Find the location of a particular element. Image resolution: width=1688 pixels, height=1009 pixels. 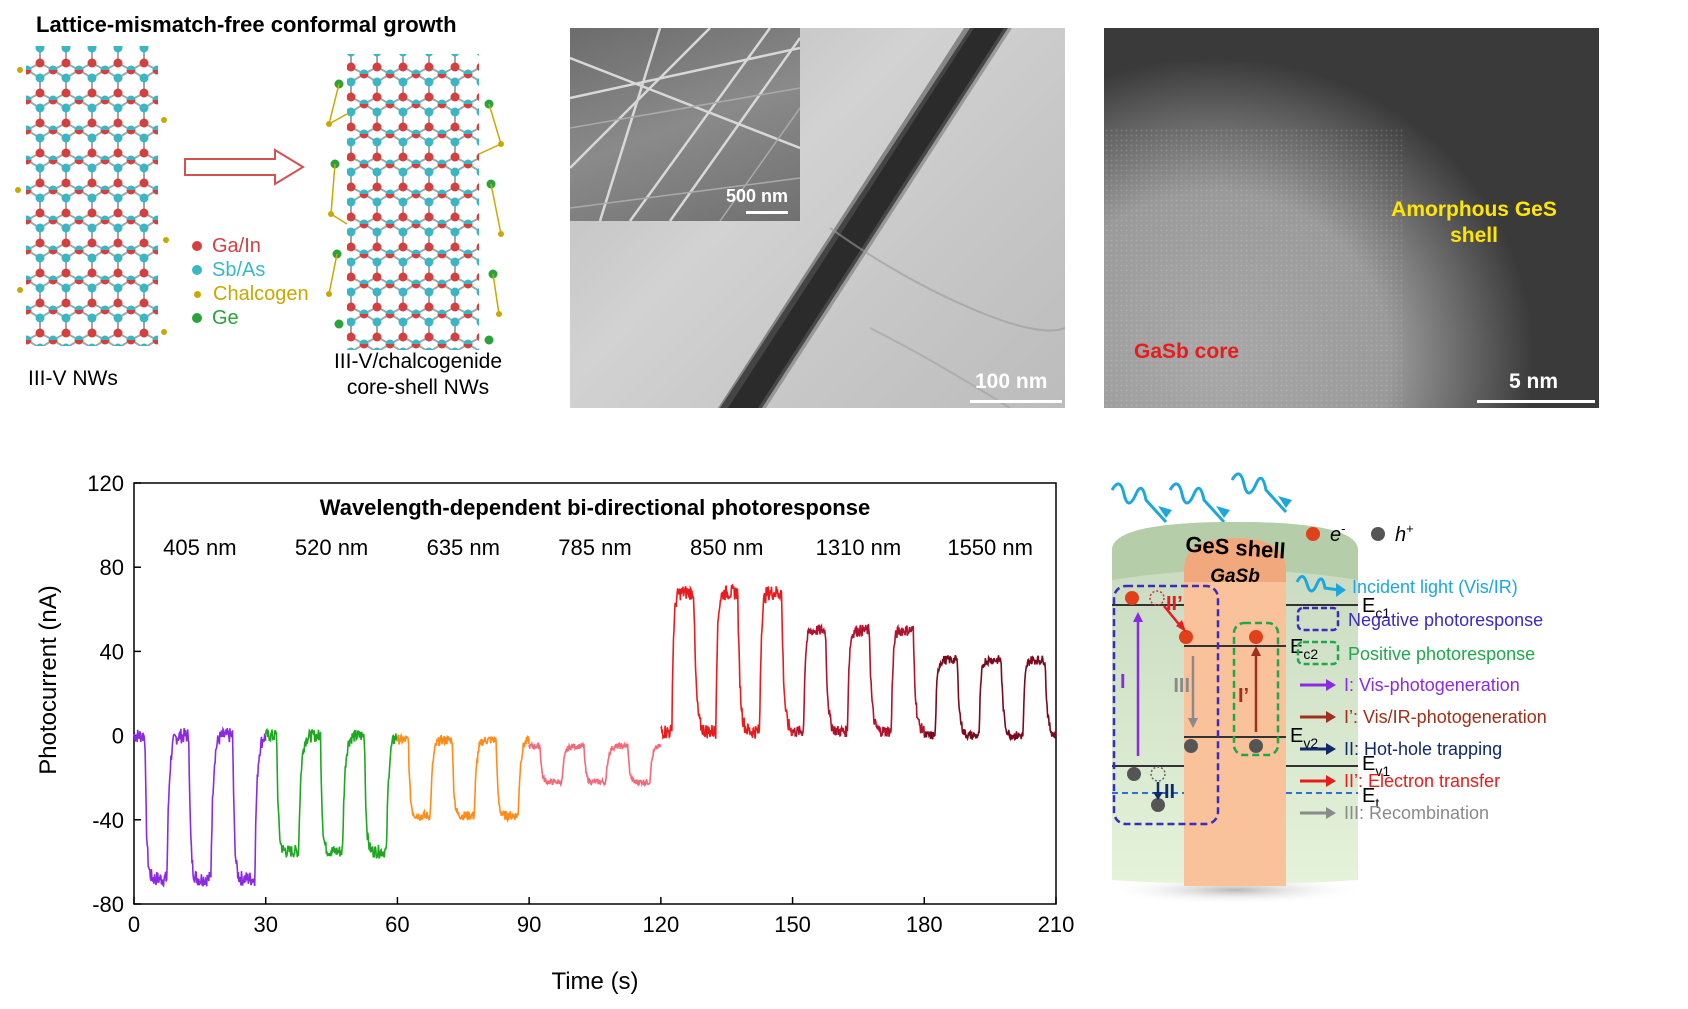

core-label-diagram: GaSb is located at coordinates (1235, 576).